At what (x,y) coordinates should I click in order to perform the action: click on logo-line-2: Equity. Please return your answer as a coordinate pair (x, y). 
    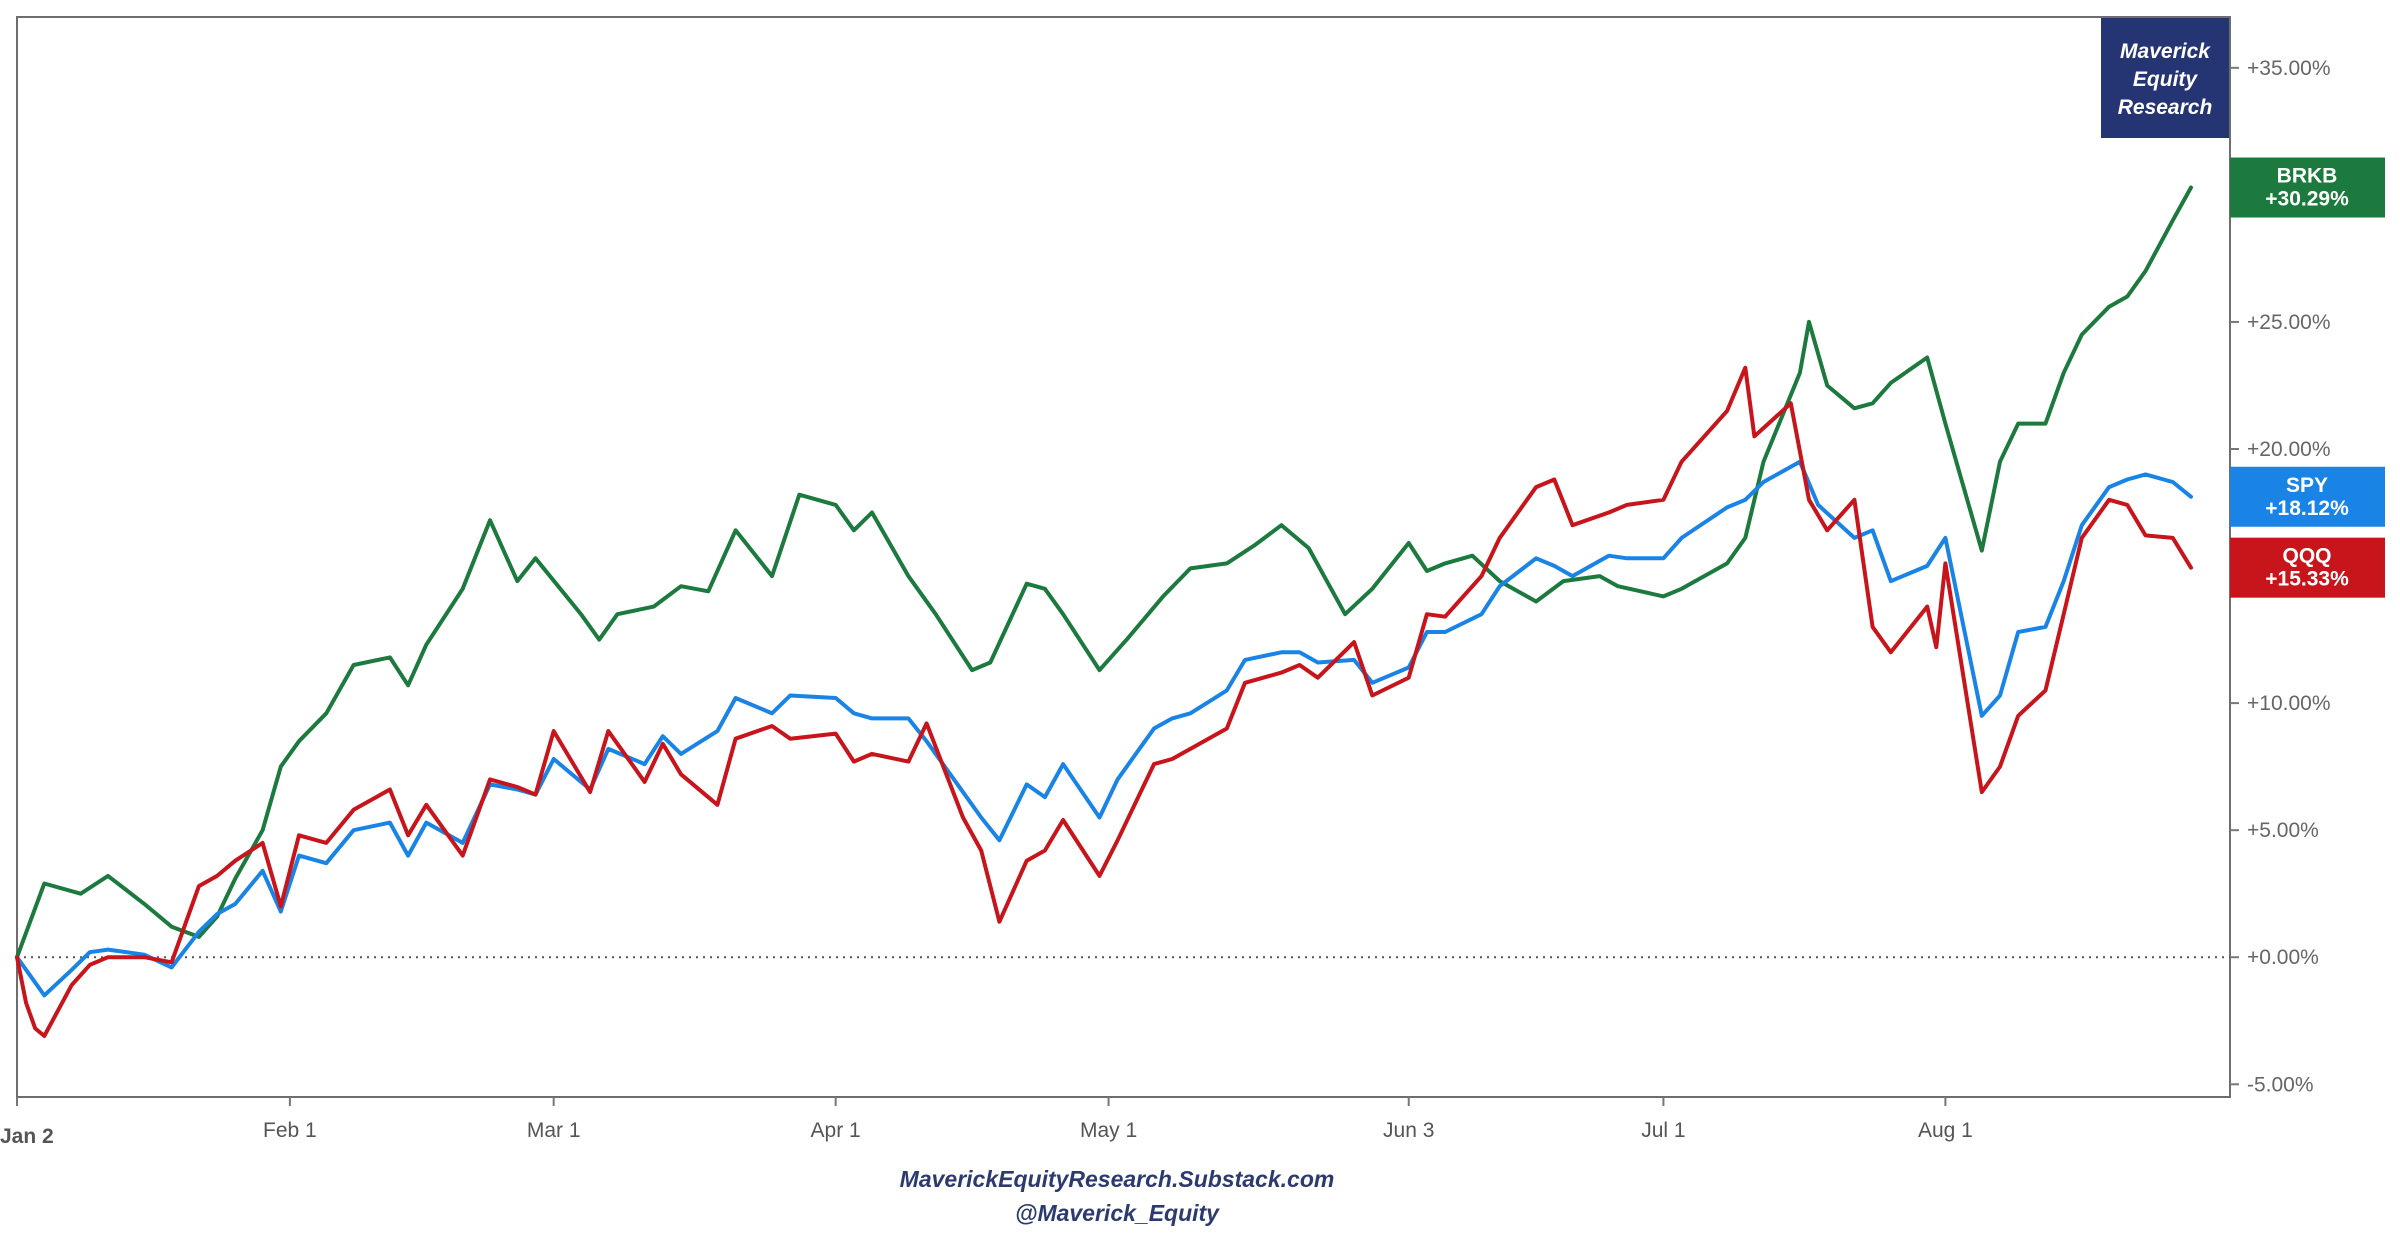
    Looking at the image, I should click on (2165, 79).